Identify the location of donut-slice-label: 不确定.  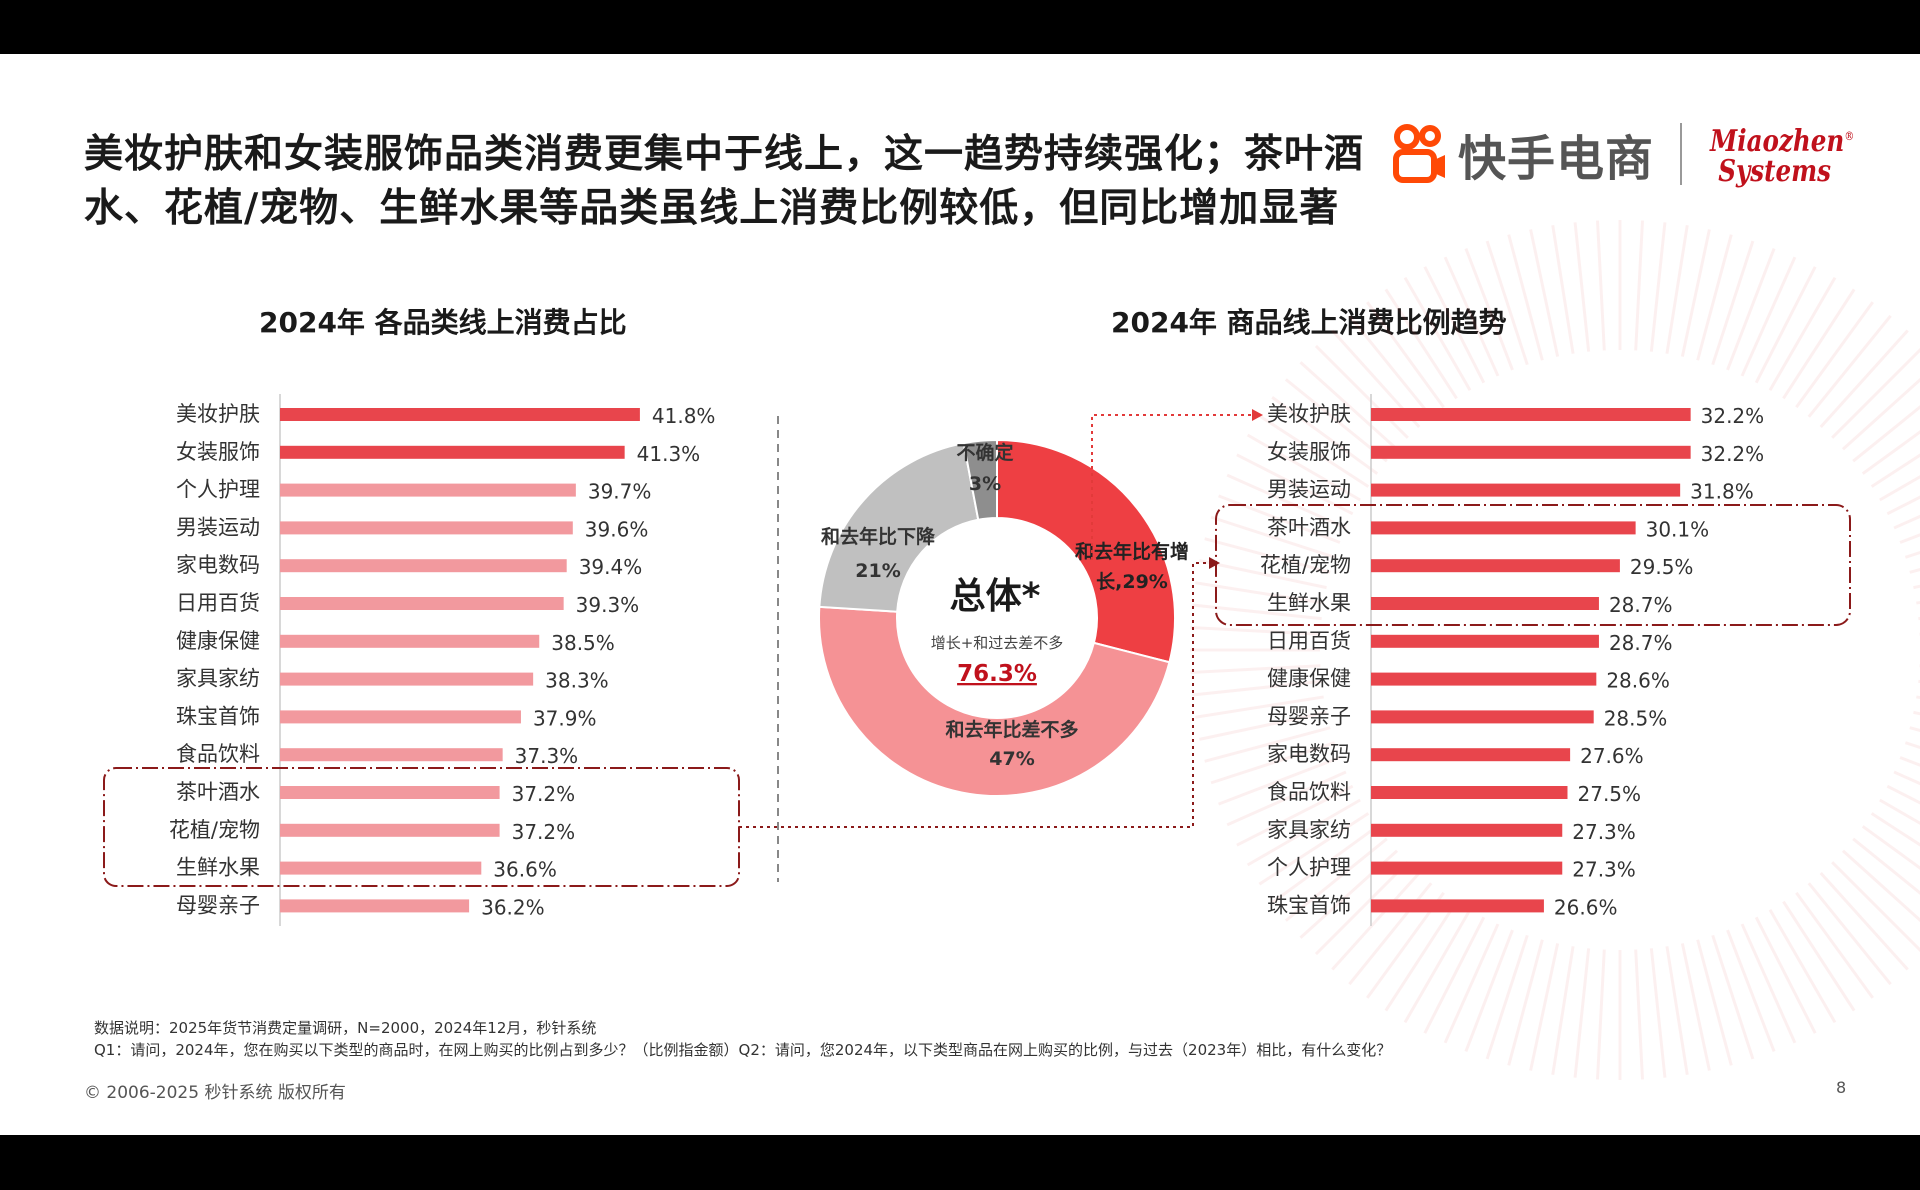
(984, 452).